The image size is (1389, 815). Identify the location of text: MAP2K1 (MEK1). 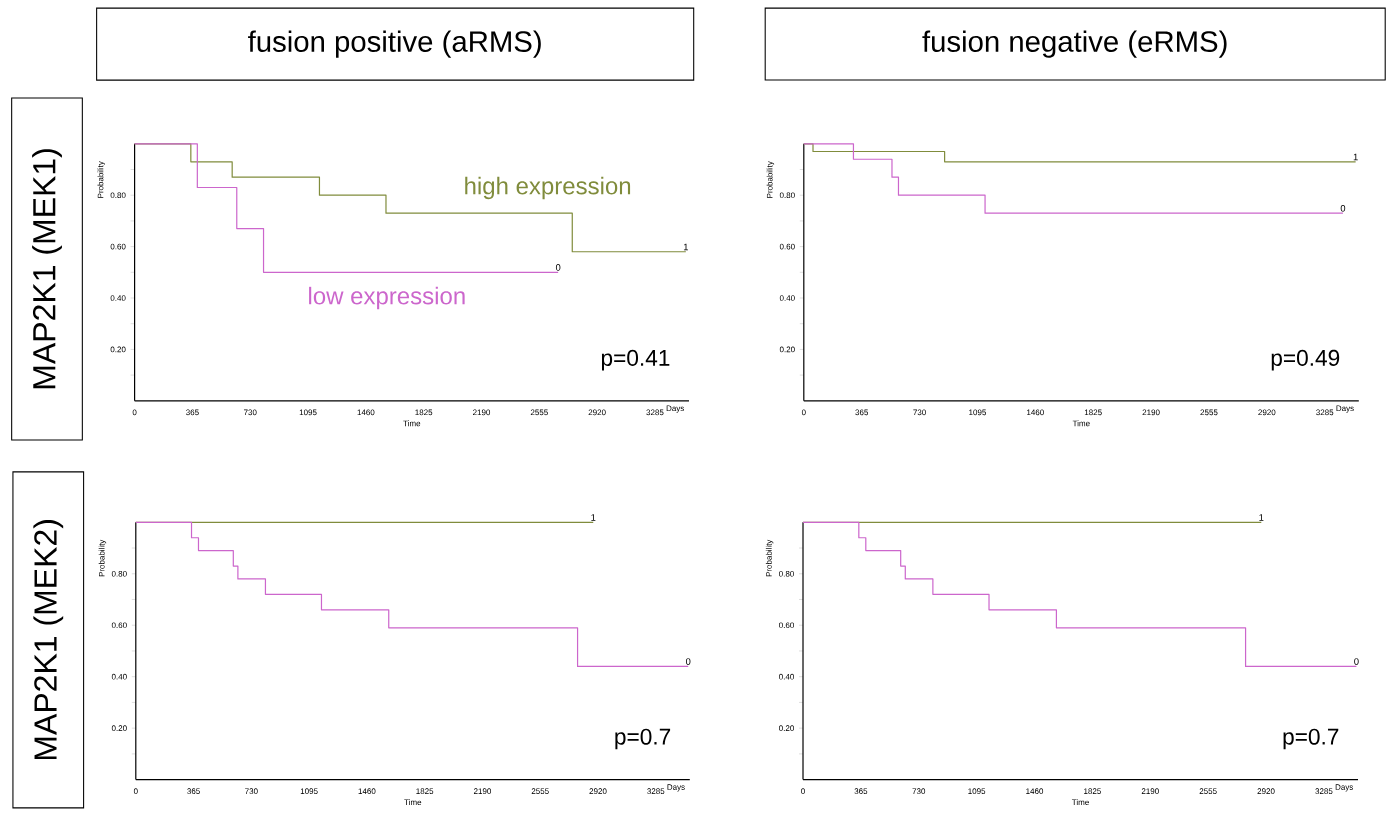
(47, 269).